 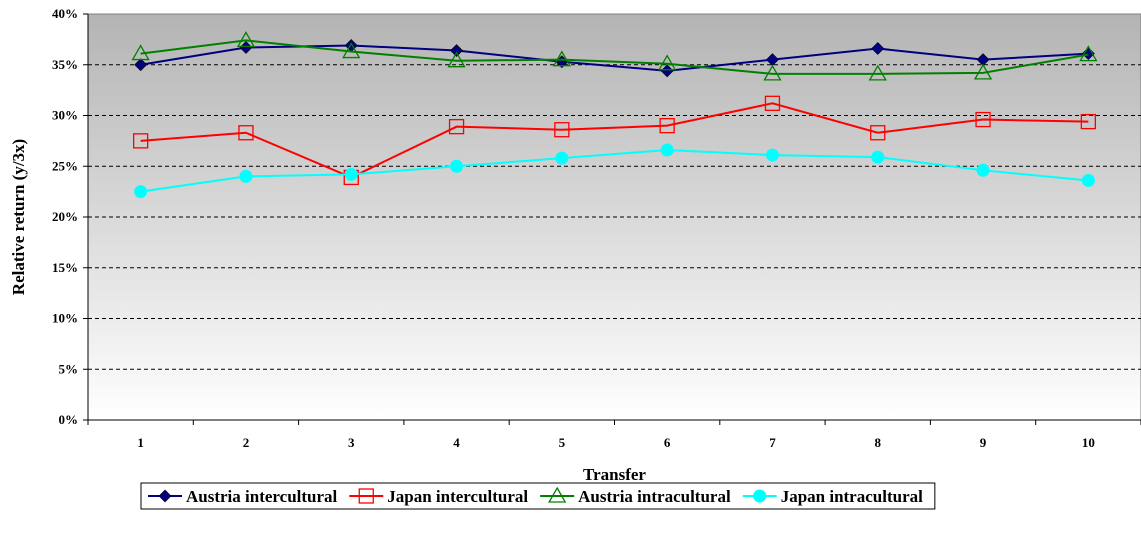 I want to click on x-tick-label: 1, so click(x=140, y=442).